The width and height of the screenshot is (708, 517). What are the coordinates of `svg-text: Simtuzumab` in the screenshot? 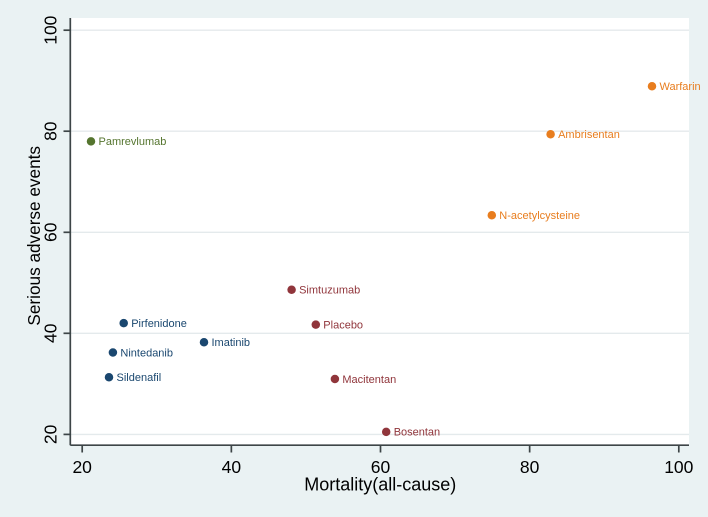 It's located at (329, 291).